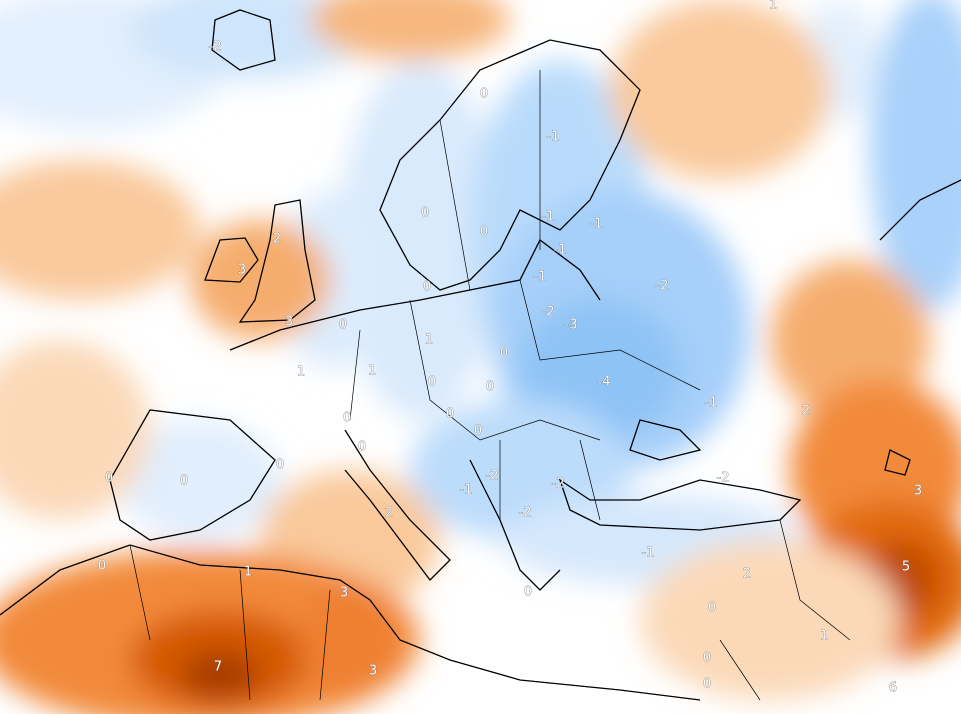 The width and height of the screenshot is (961, 714). What do you see at coordinates (604, 382) in the screenshot?
I see `contour-label: -4` at bounding box center [604, 382].